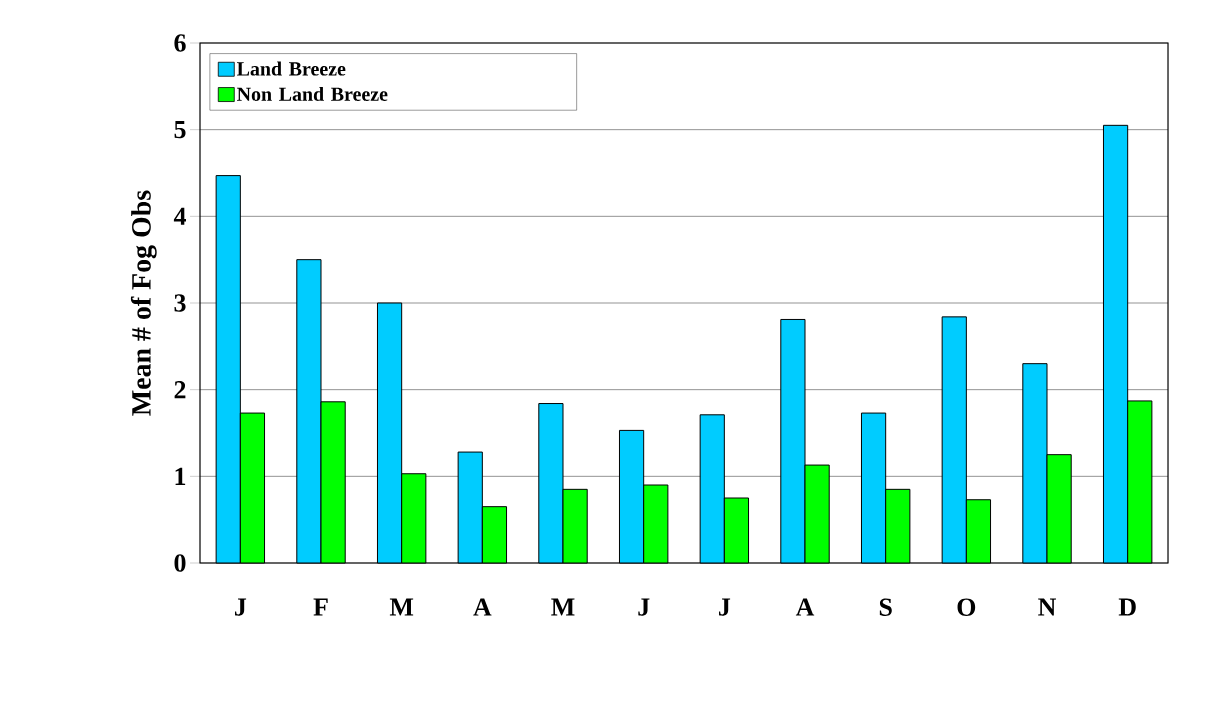 This screenshot has height=704, width=1208. I want to click on x-tick-label: N, so click(1047, 607).